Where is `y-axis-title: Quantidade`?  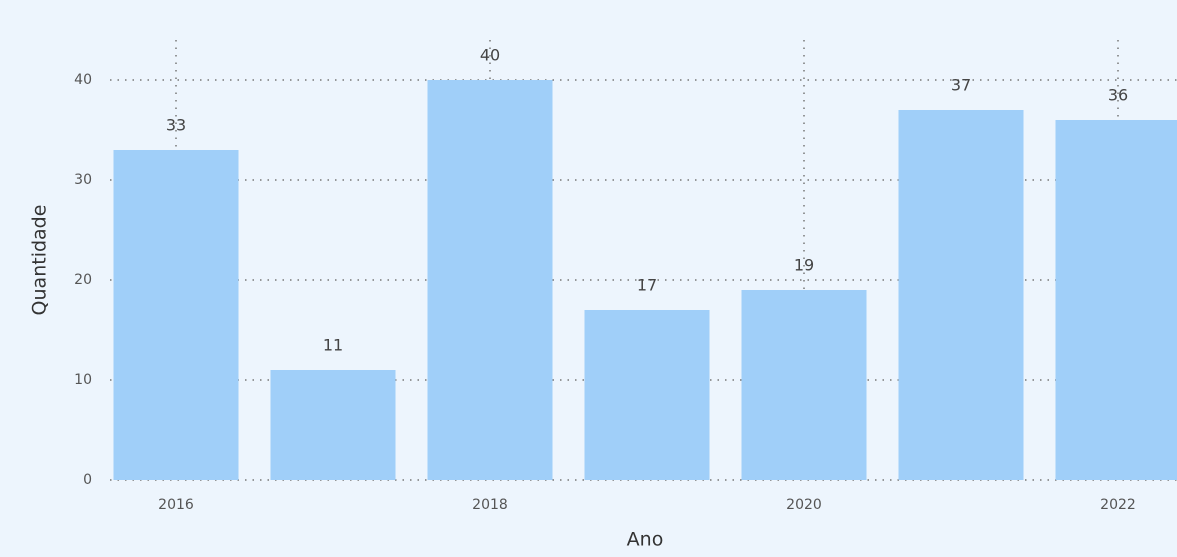
y-axis-title: Quantidade is located at coordinates (40, 260).